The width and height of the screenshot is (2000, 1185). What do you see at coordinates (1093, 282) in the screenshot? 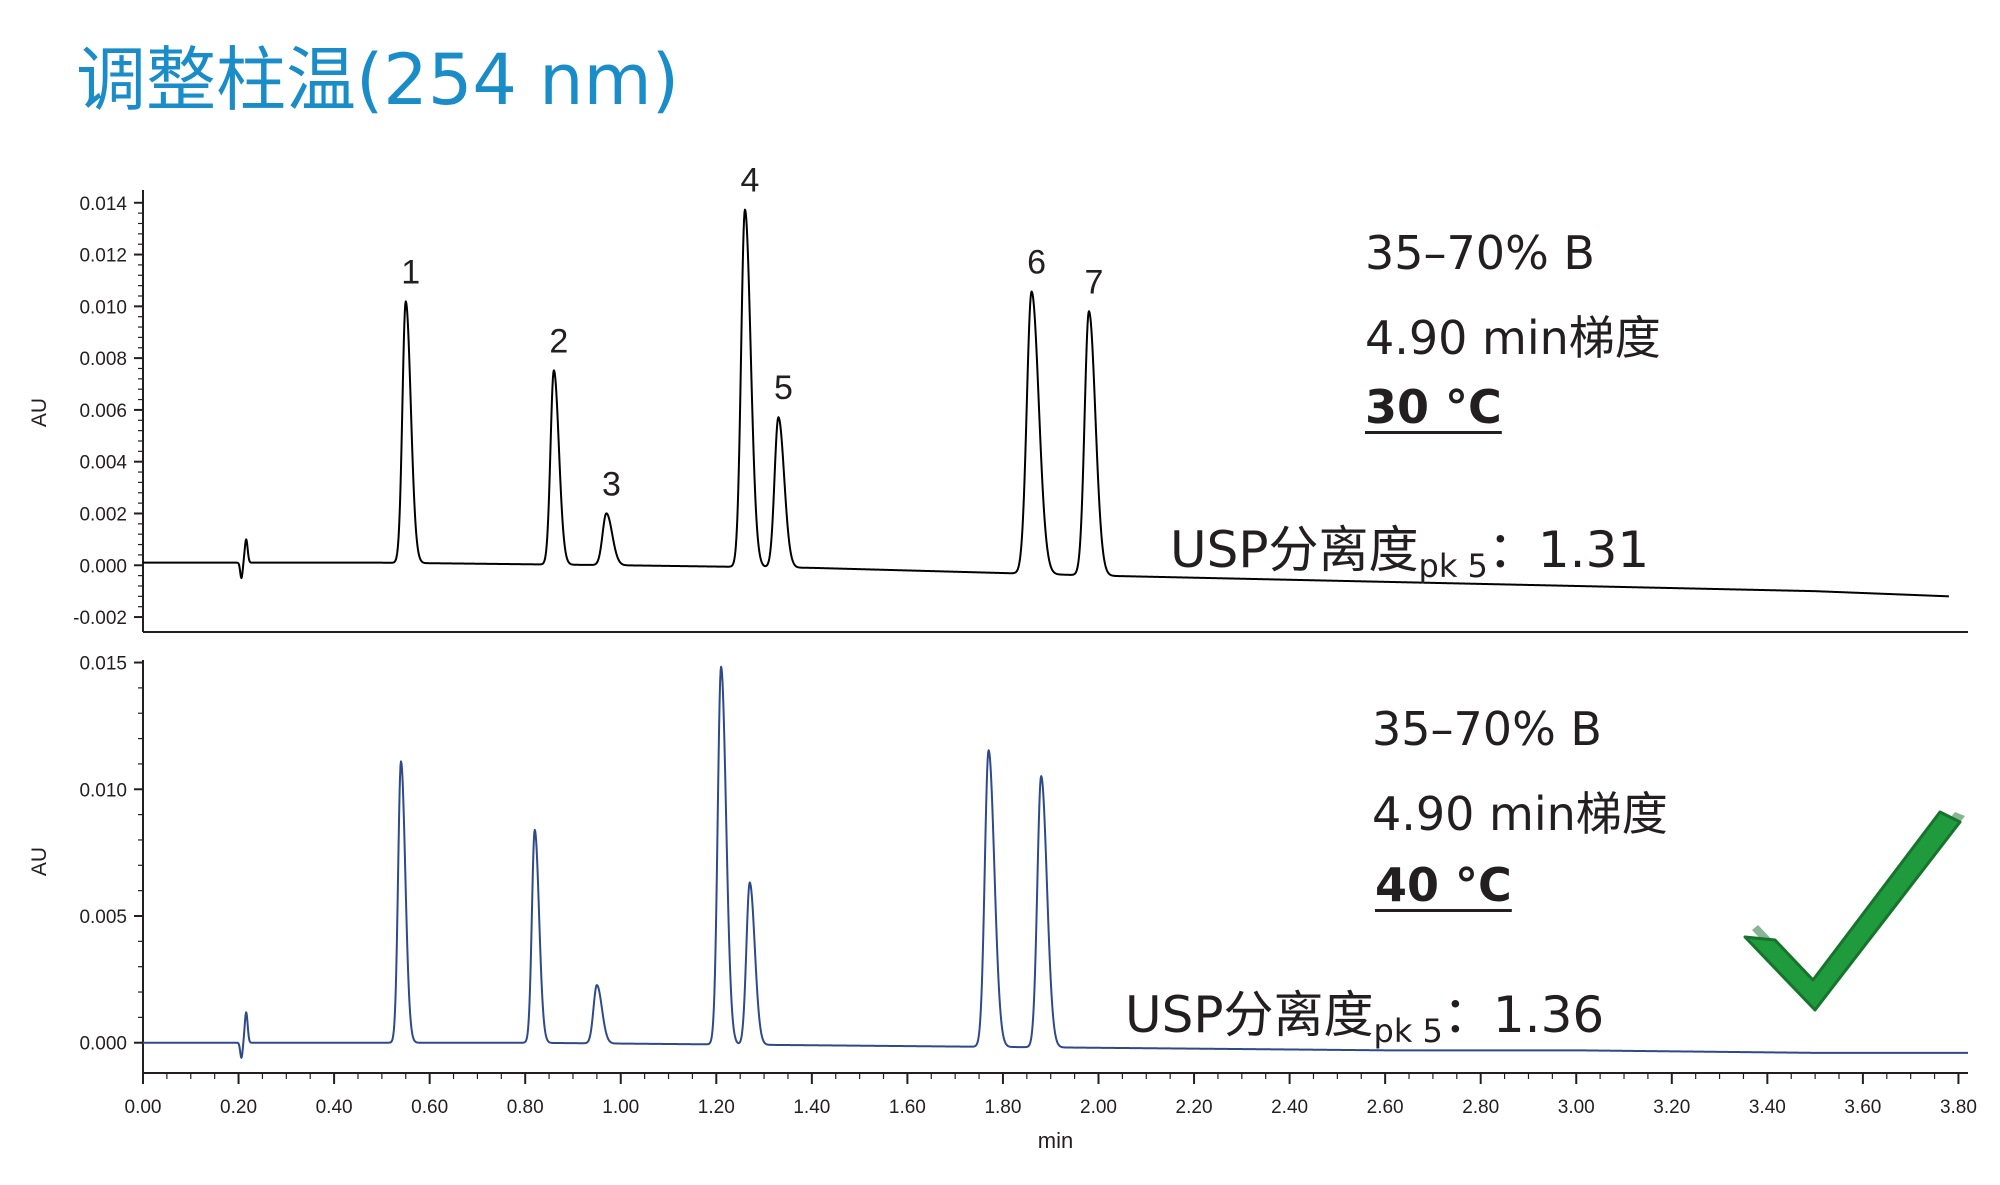
I see `peak-label: 7` at bounding box center [1093, 282].